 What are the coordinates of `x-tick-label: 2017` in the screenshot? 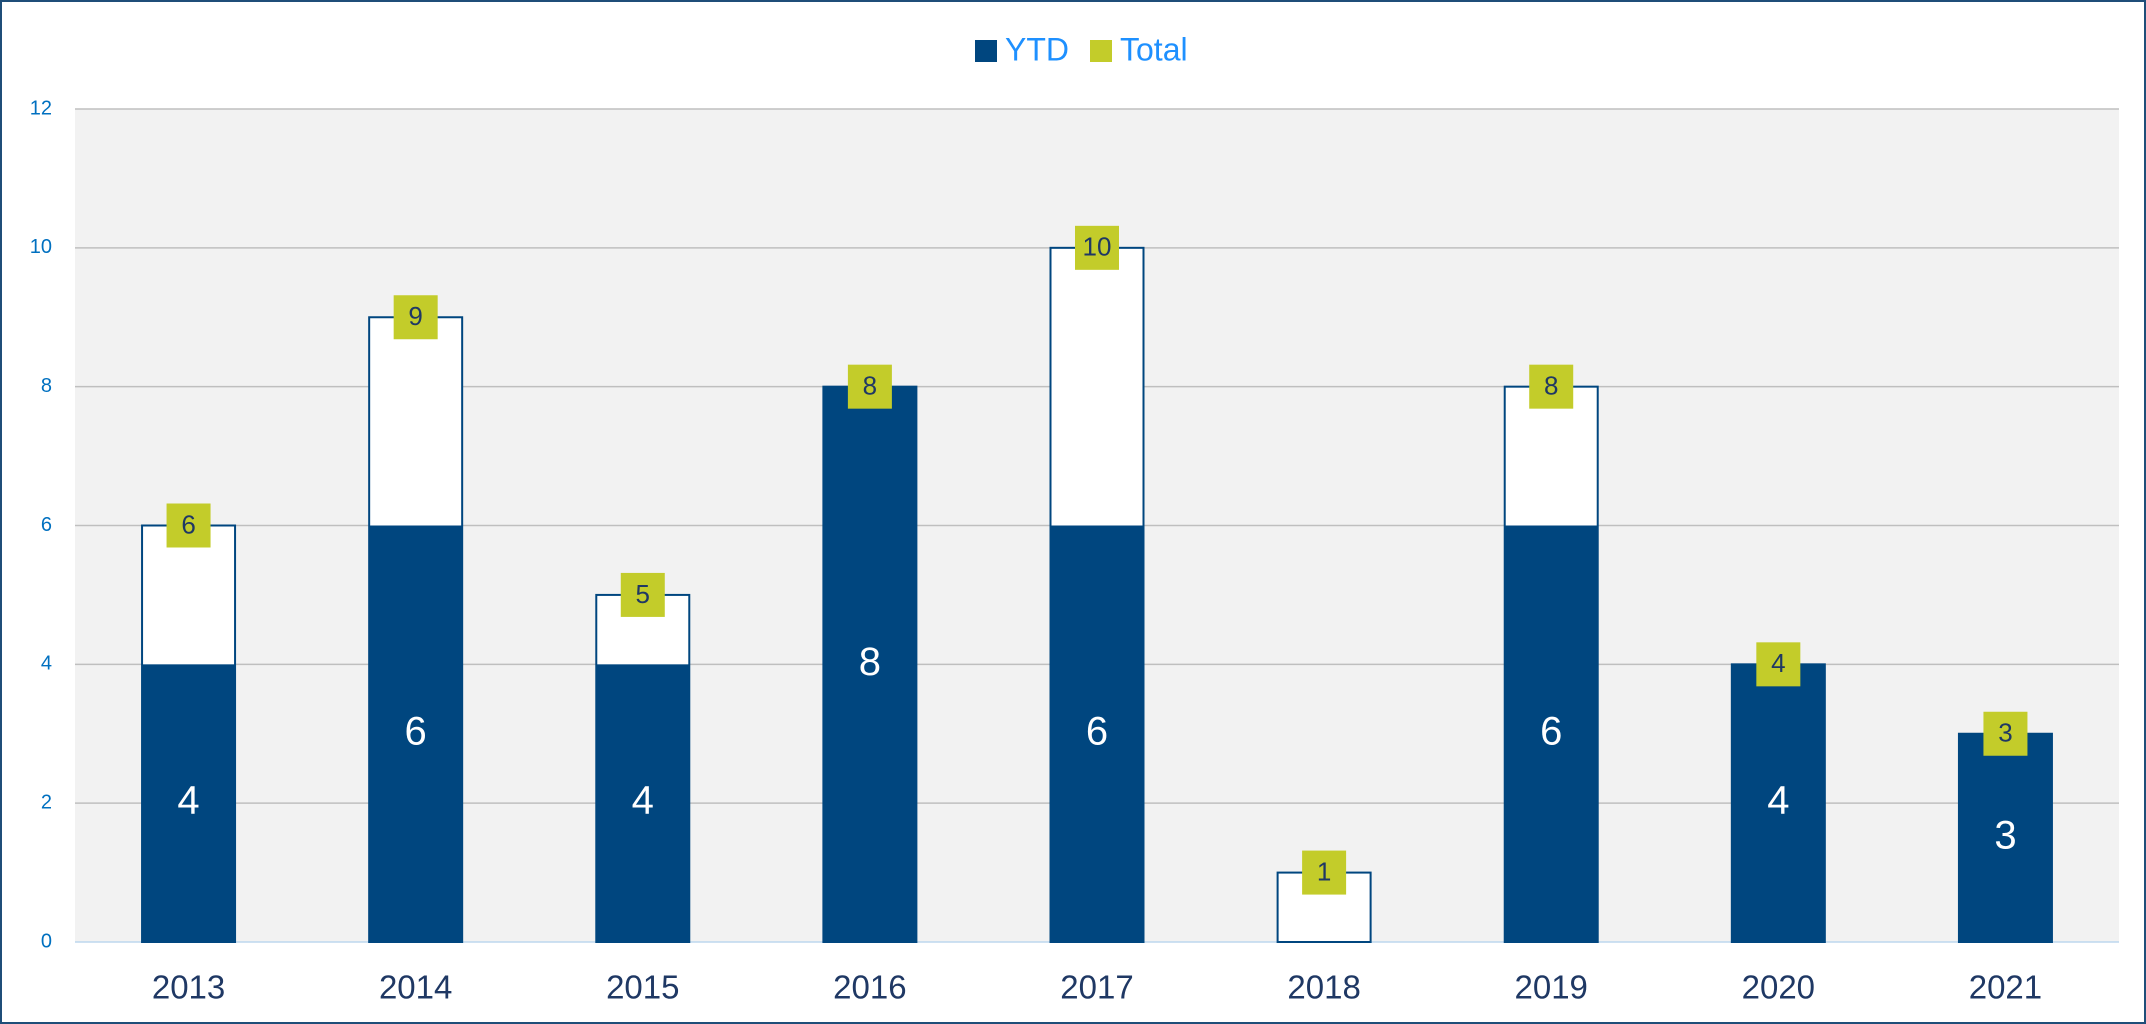 It's located at (1096, 987).